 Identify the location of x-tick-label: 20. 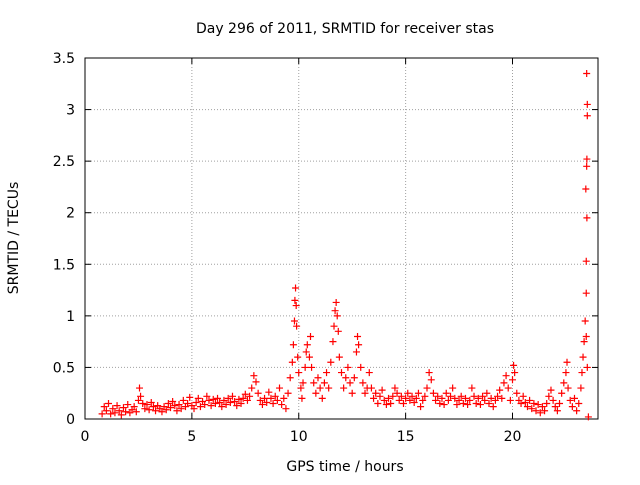
(513, 437).